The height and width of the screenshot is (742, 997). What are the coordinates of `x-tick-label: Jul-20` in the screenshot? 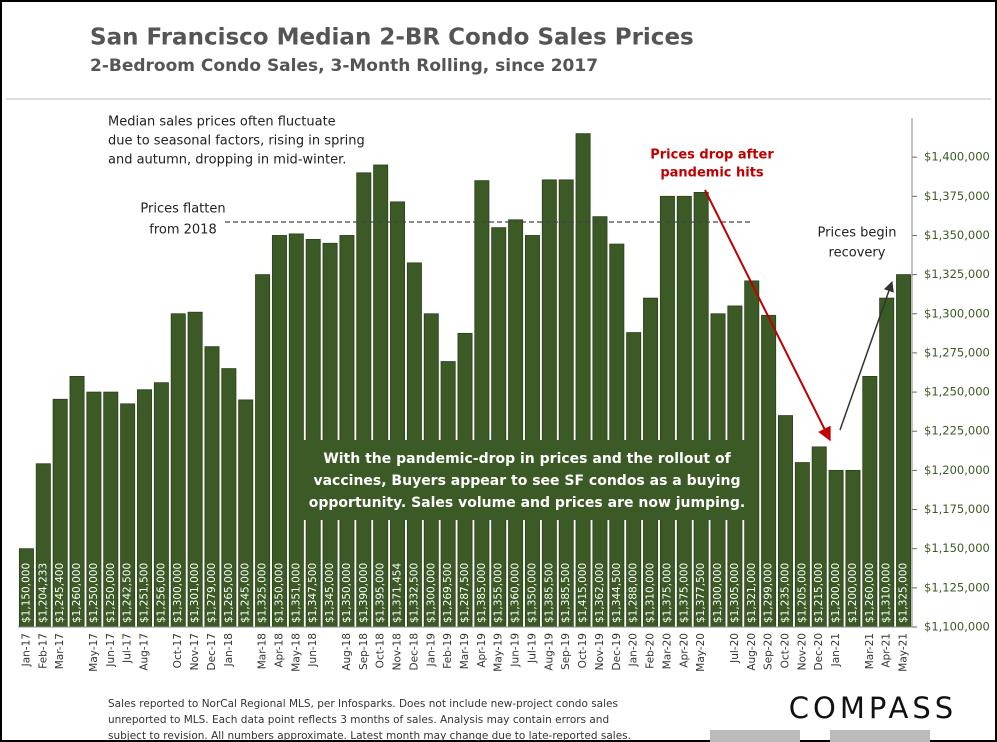 It's located at (735, 648).